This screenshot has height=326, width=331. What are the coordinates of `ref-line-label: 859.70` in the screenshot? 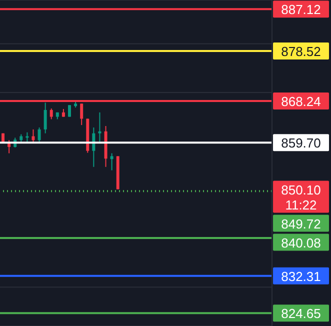 It's located at (301, 143).